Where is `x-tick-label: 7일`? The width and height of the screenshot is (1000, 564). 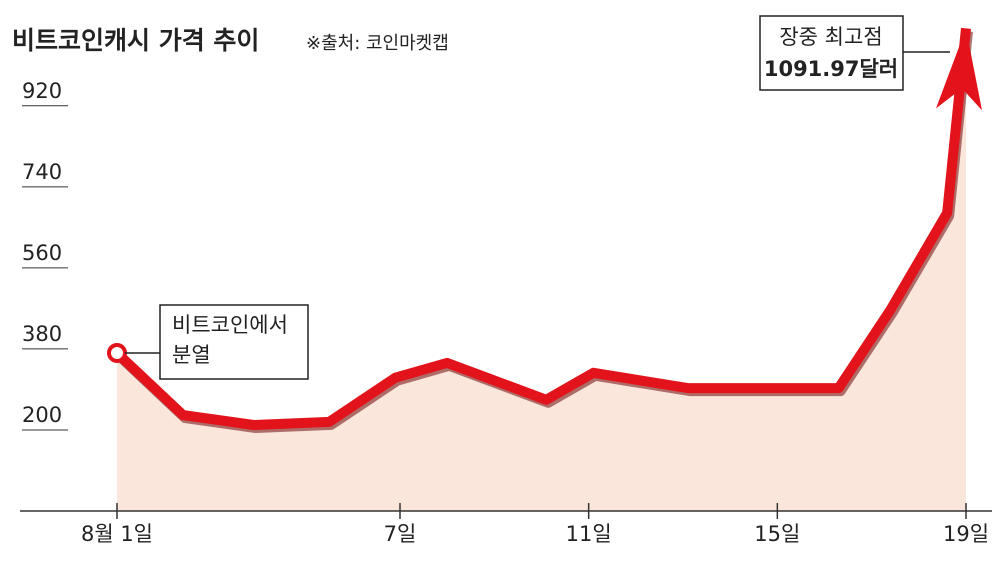
x-tick-label: 7일 is located at coordinates (400, 534).